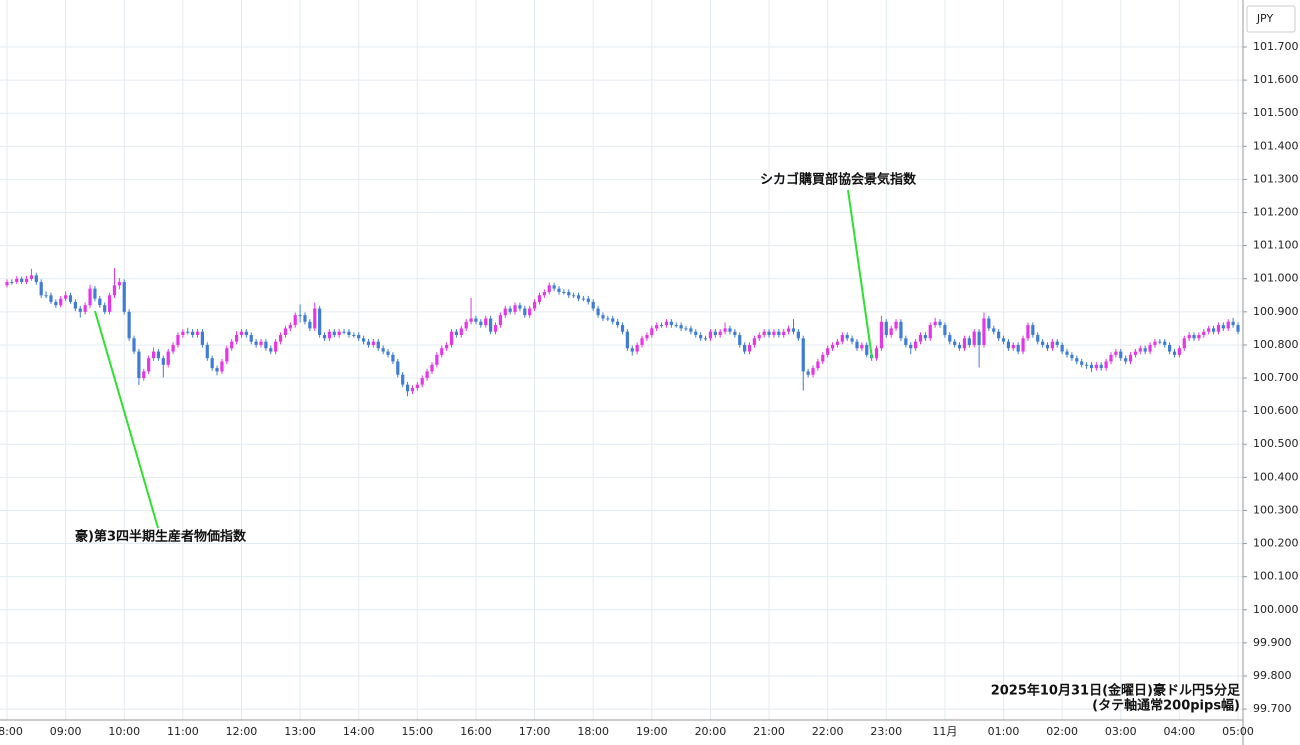  Describe the element at coordinates (1272, 708) in the screenshot. I see `y-tick-label: 99.700` at that location.